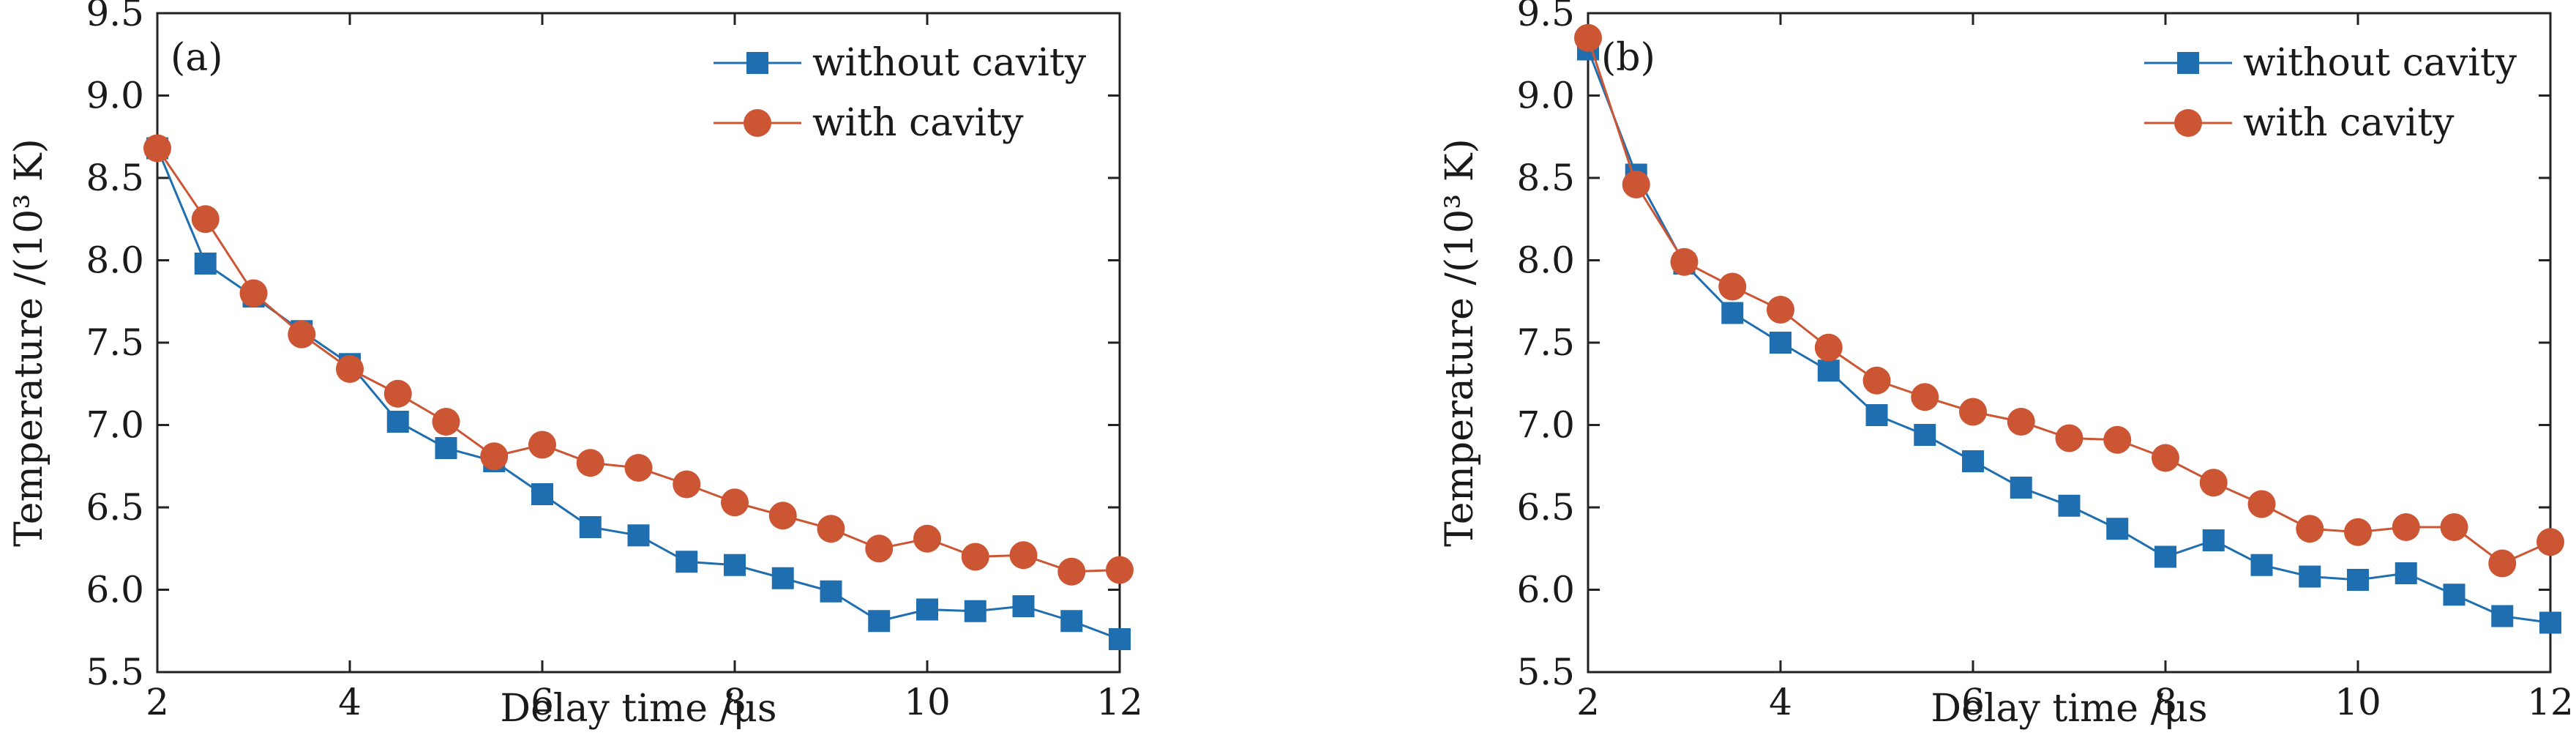  I want to click on panel-label: (a), so click(197, 58).